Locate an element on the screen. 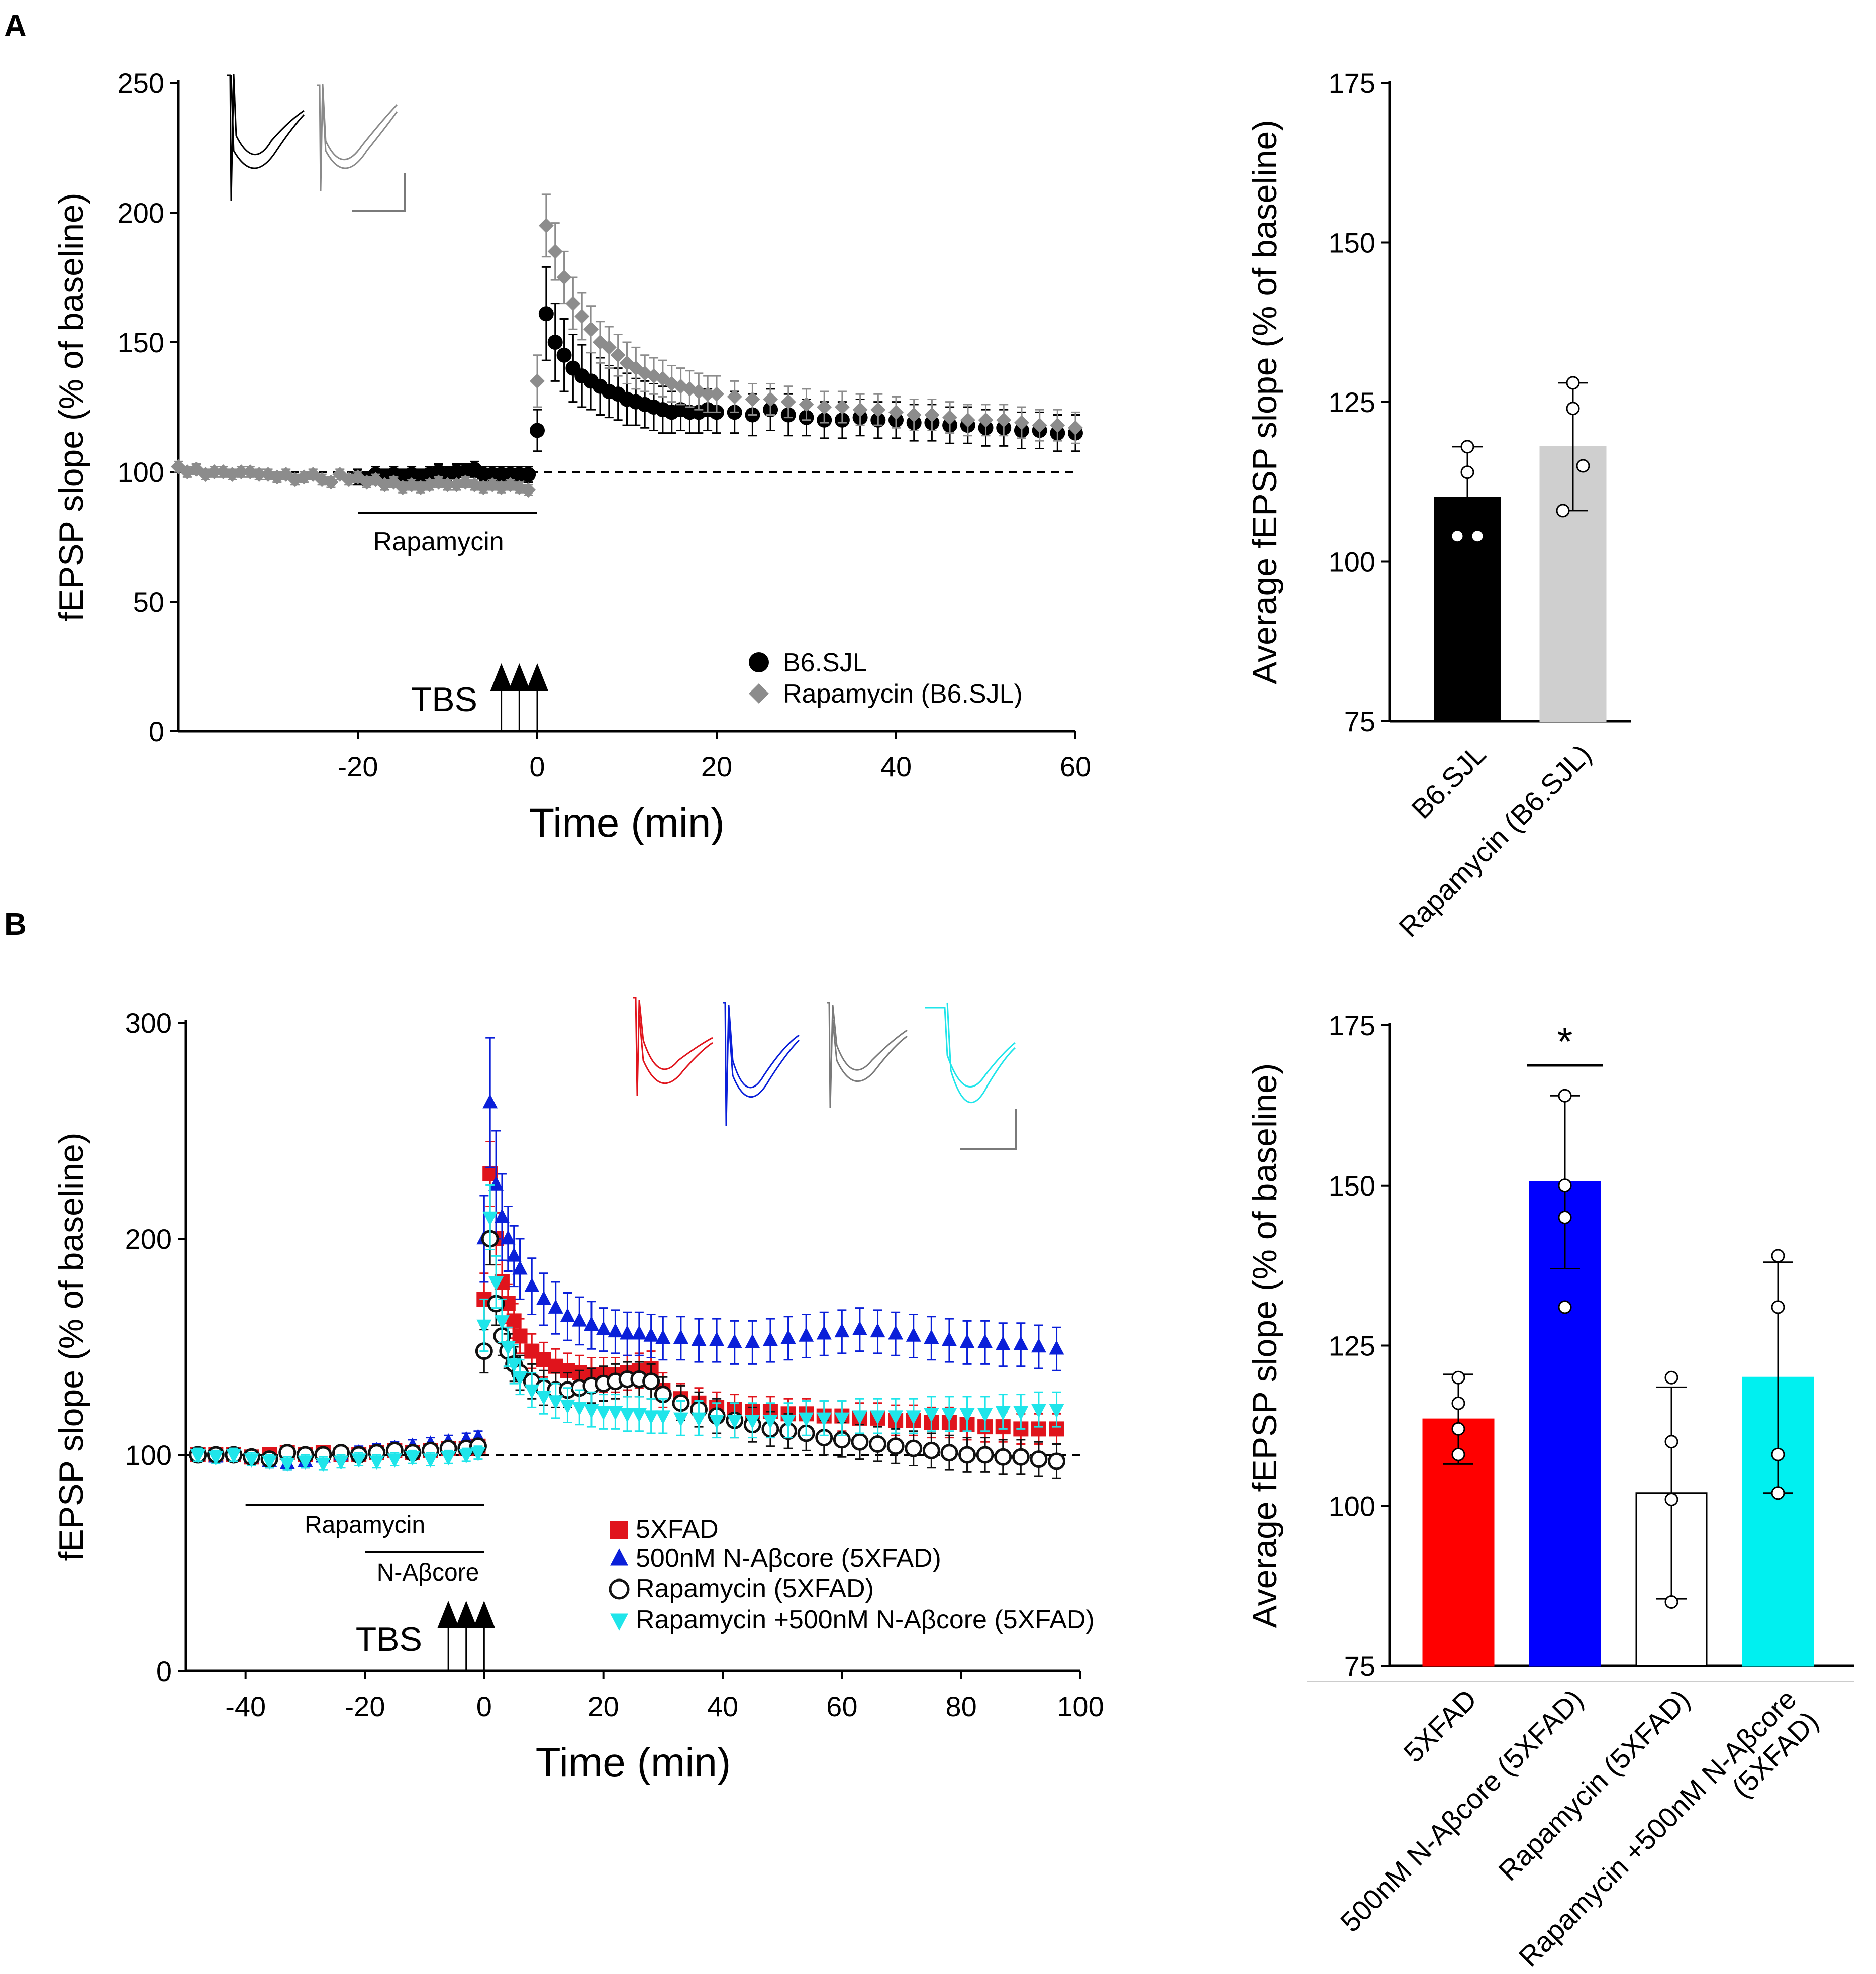 Image resolution: width=1876 pixels, height=1974 pixels. y-tick-label-200: 200 is located at coordinates (141, 213).